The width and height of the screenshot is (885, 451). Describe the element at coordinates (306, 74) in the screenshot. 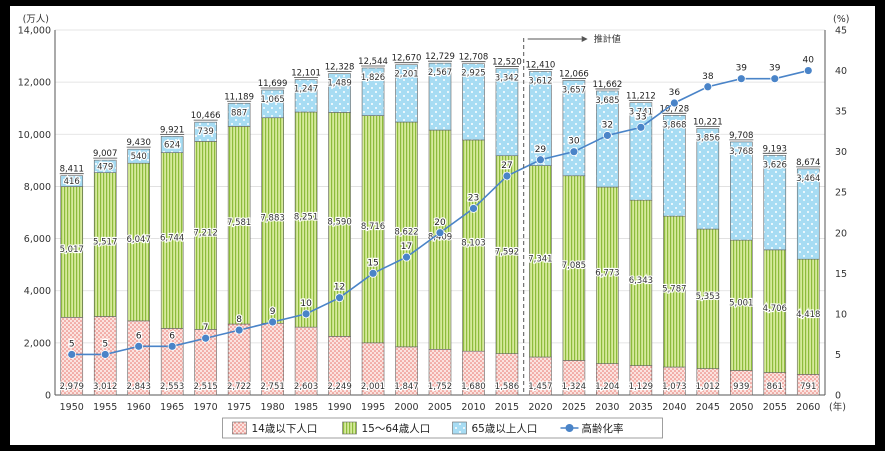

I see `bar-total-label: 12,101` at that location.